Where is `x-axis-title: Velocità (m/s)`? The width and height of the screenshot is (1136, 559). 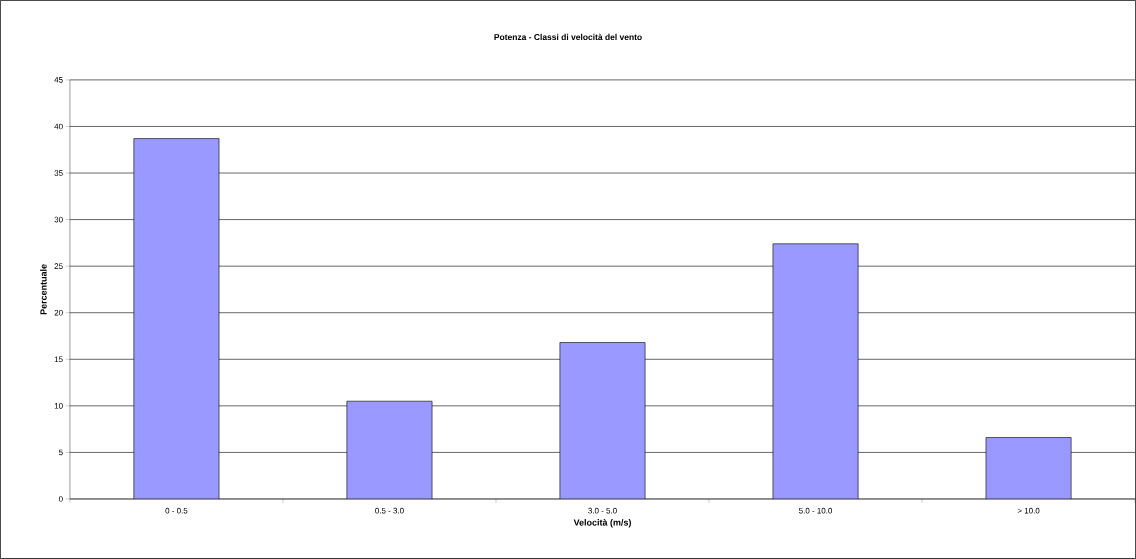 x-axis-title: Velocità (m/s) is located at coordinates (602, 523).